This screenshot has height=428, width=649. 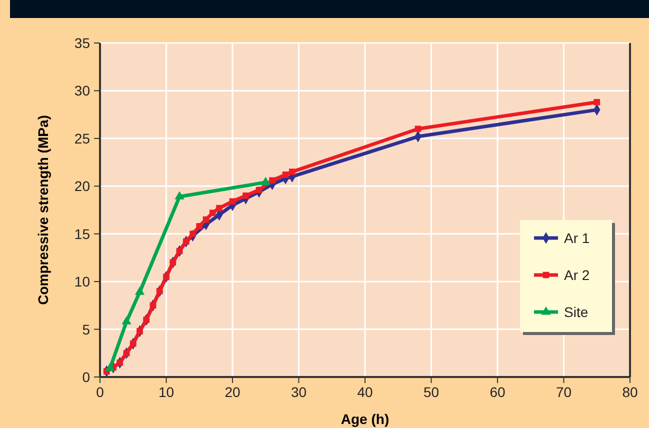 I want to click on y-tick-label: 0, so click(x=86, y=377).